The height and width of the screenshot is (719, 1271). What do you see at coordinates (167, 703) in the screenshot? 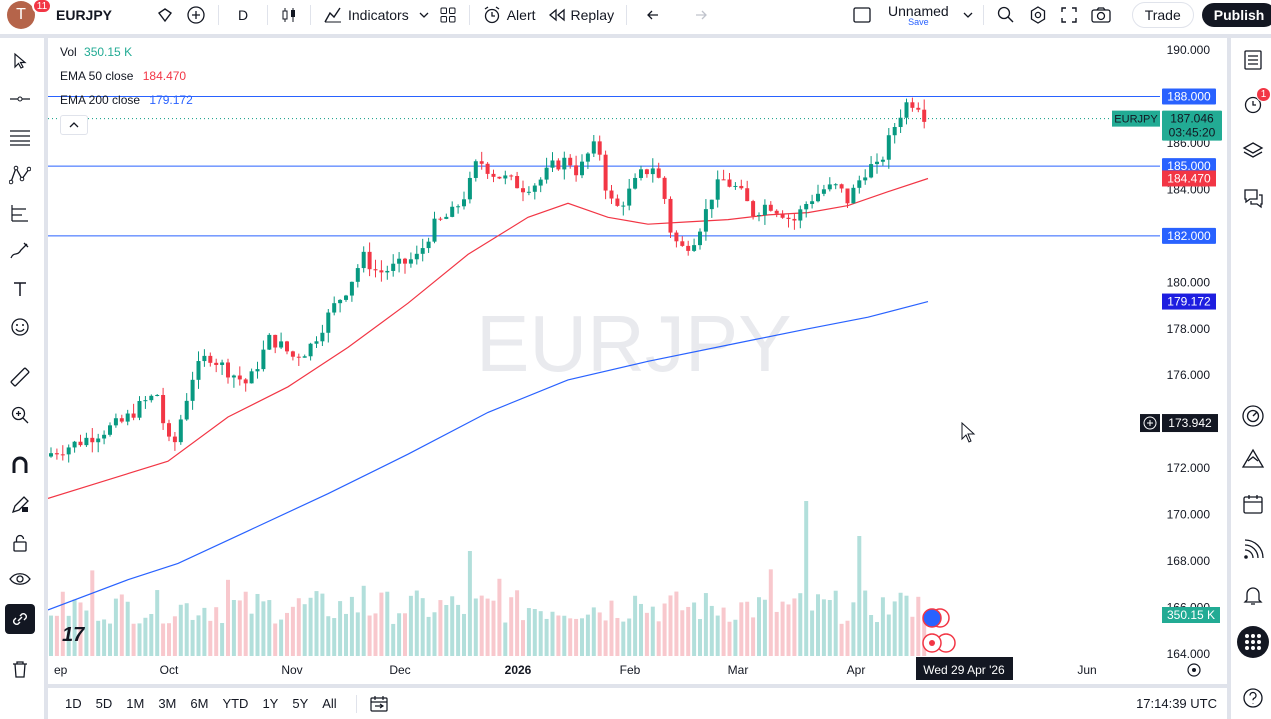
I see `range-3m: 3M` at bounding box center [167, 703].